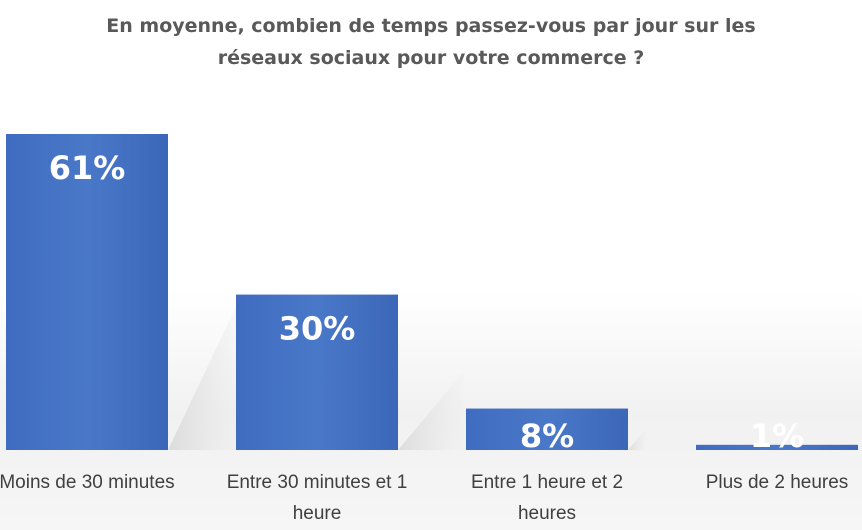 The width and height of the screenshot is (862, 530). What do you see at coordinates (547, 436) in the screenshot?
I see `data-label-3: 8%` at bounding box center [547, 436].